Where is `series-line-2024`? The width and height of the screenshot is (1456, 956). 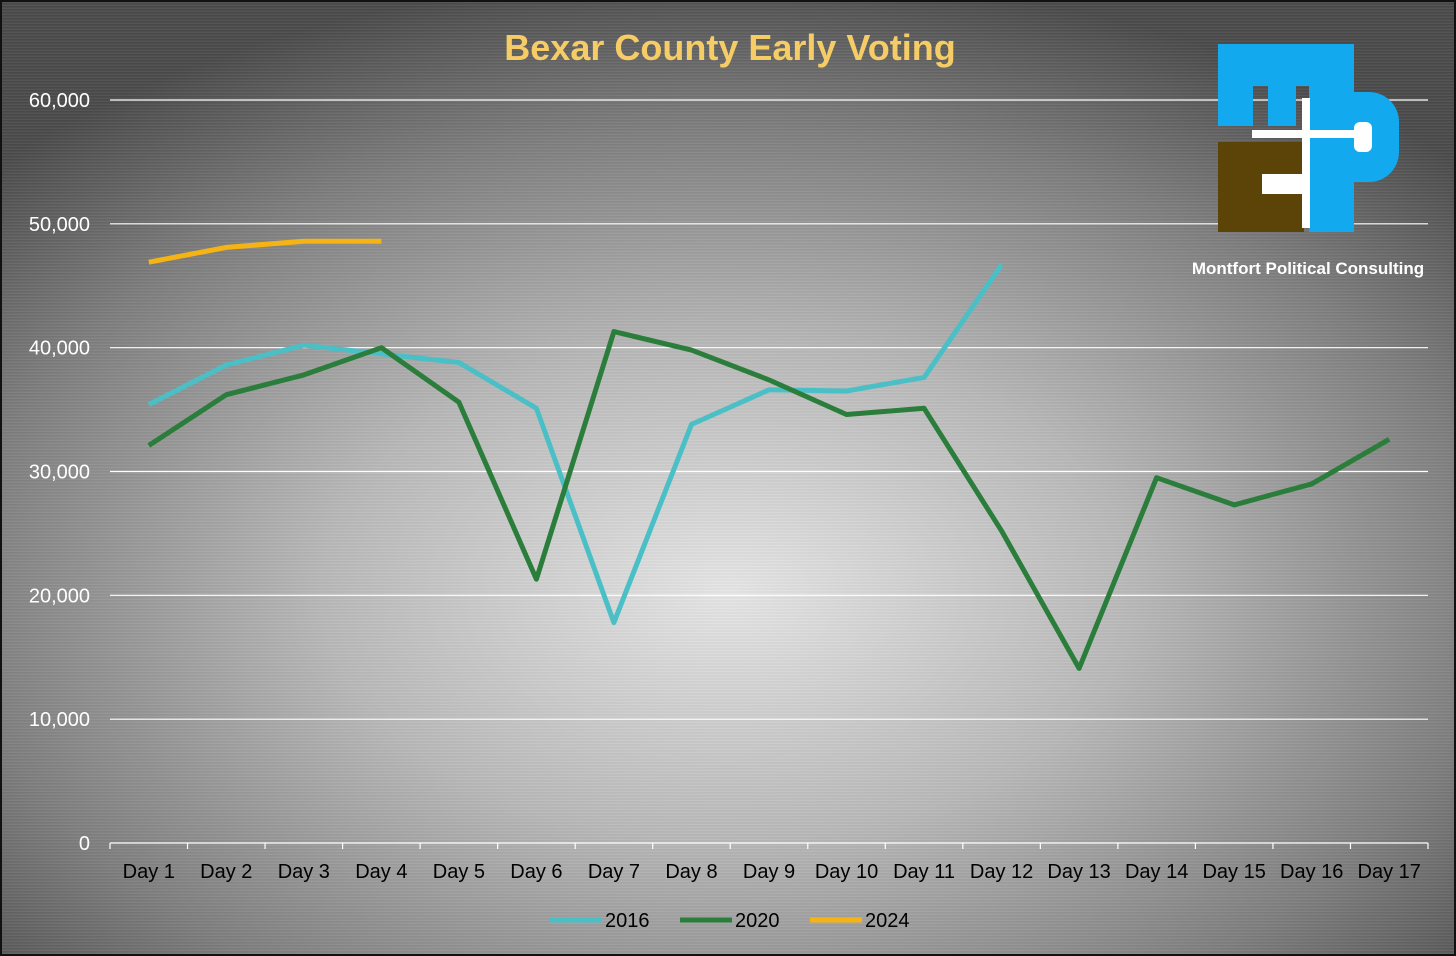 series-line-2024 is located at coordinates (265, 251).